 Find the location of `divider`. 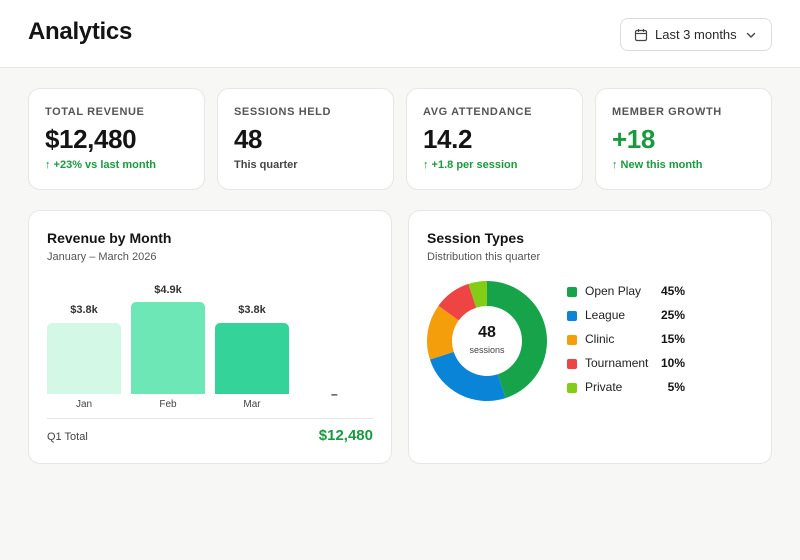

divider is located at coordinates (210, 418).